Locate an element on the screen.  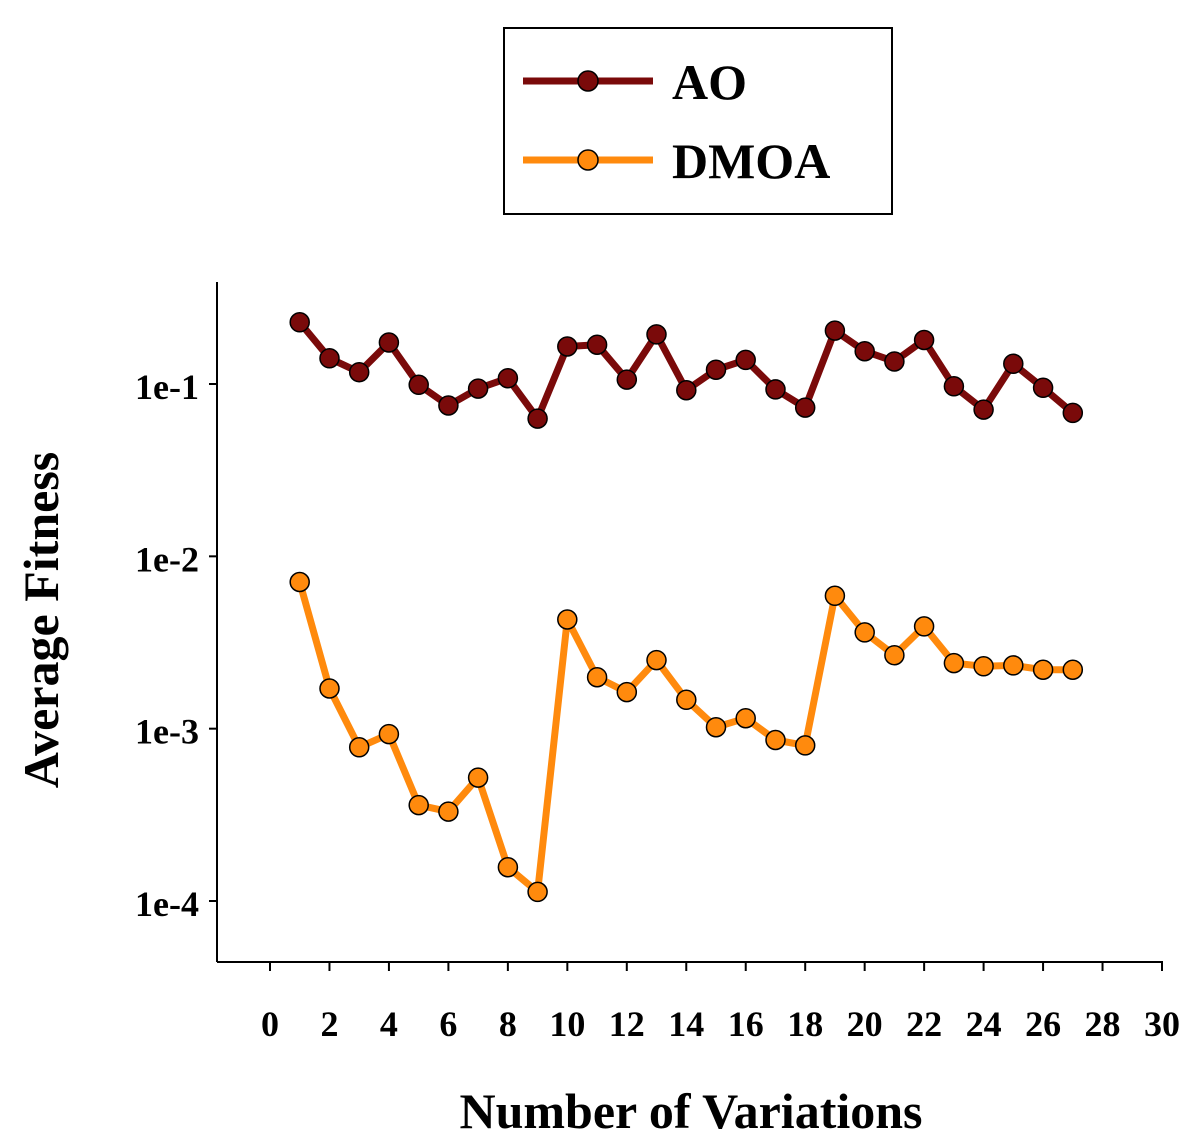
x-tick-label: 20 is located at coordinates (865, 1024).